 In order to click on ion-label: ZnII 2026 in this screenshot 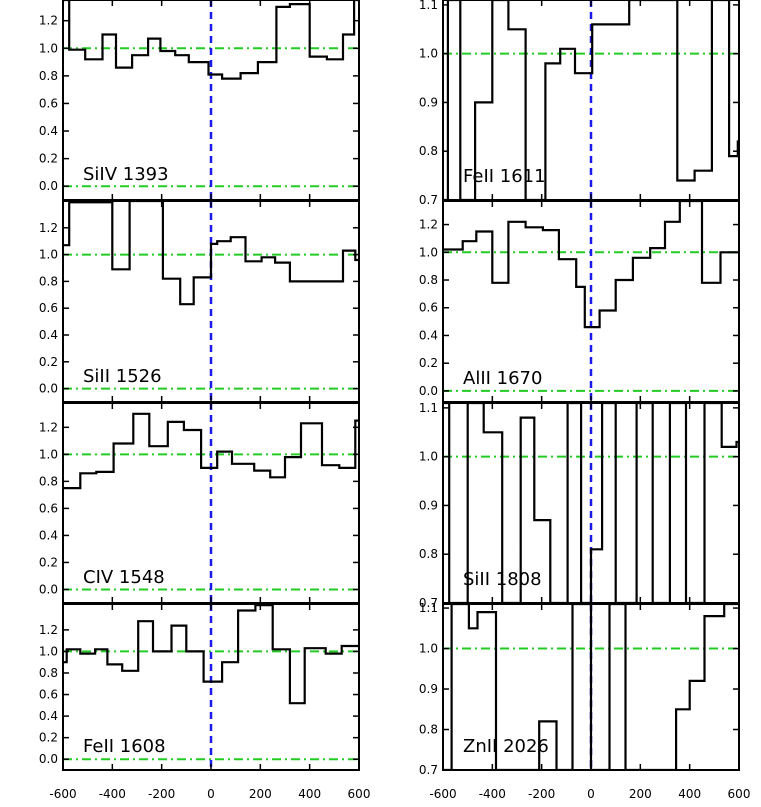, I will do `click(506, 746)`.